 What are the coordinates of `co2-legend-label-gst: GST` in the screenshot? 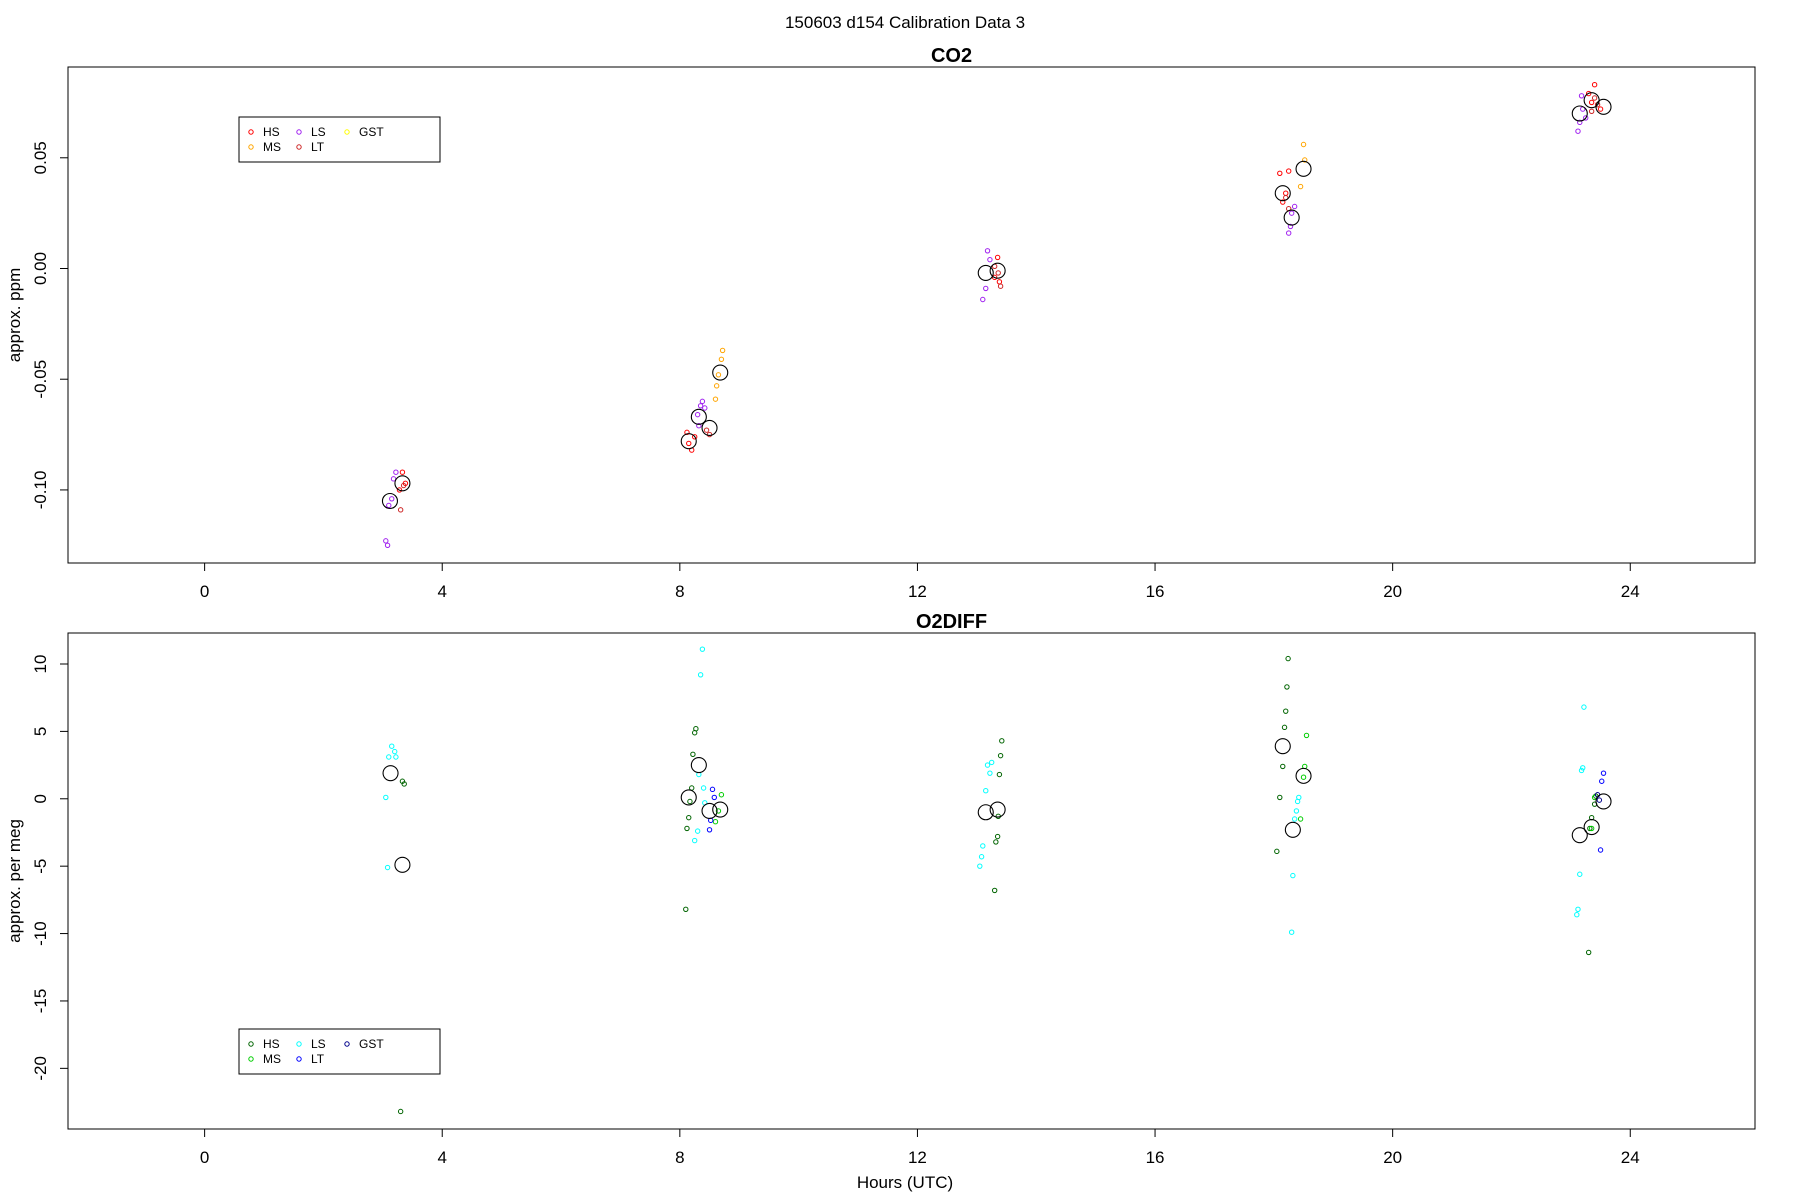 It's located at (371, 132).